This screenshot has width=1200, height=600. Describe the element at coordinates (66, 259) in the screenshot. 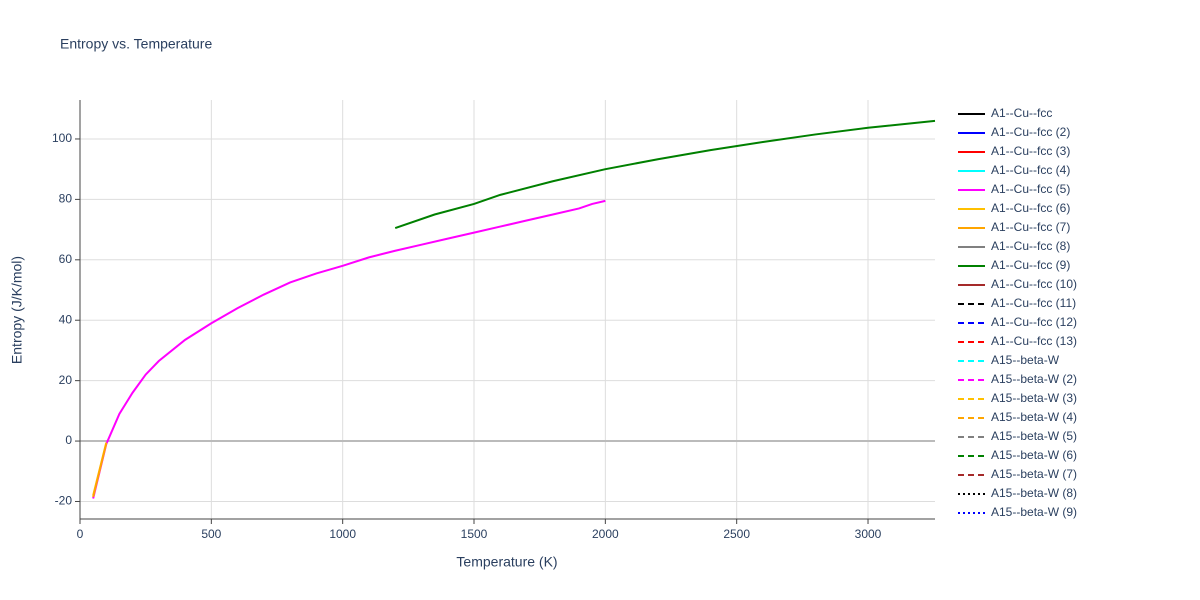

I see `y-tick-label: 60` at that location.